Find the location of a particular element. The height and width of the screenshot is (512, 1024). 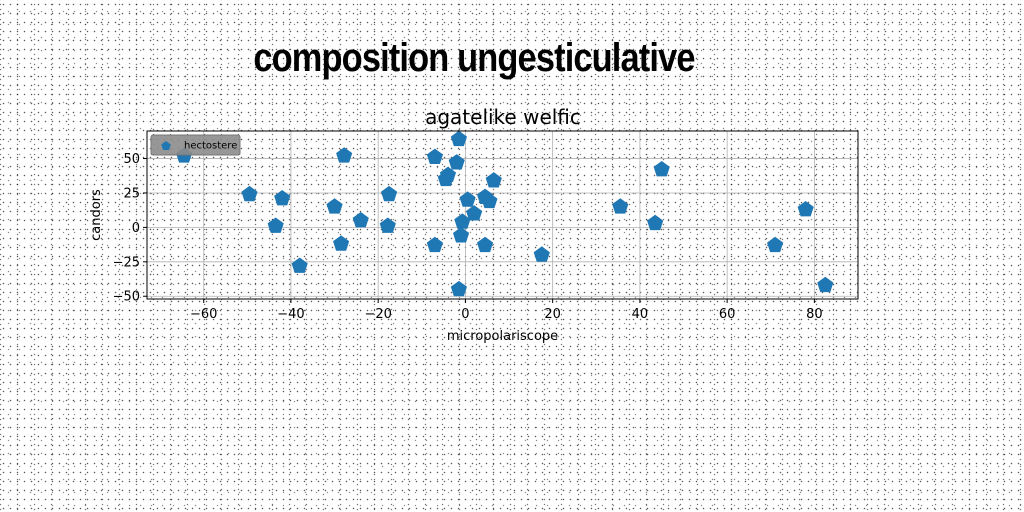

y-axis-label: candors is located at coordinates (96, 215).